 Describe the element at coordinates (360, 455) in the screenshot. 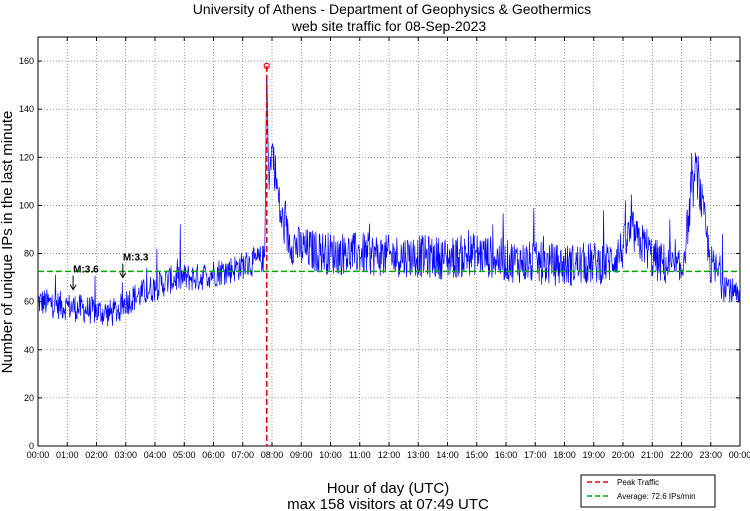

I see `x-tick-label: 11:00` at that location.